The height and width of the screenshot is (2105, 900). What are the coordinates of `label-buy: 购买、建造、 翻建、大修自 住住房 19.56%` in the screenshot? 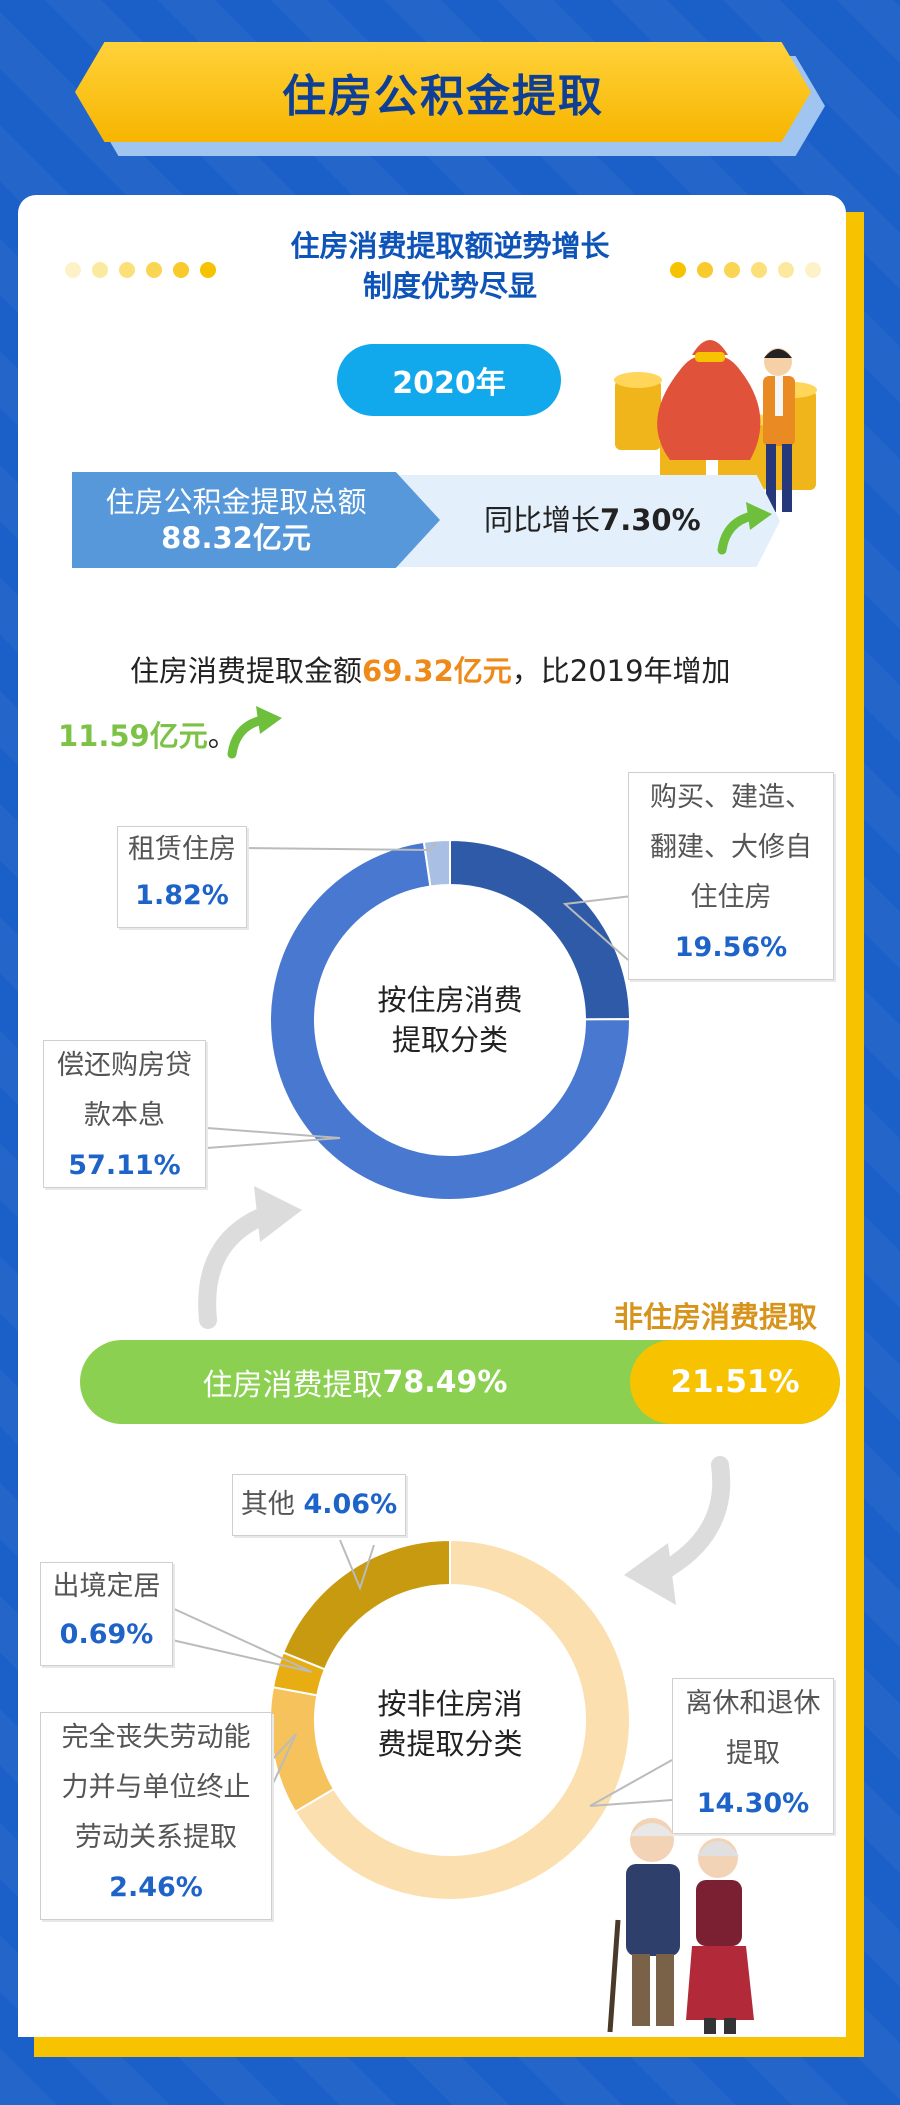 It's located at (731, 876).